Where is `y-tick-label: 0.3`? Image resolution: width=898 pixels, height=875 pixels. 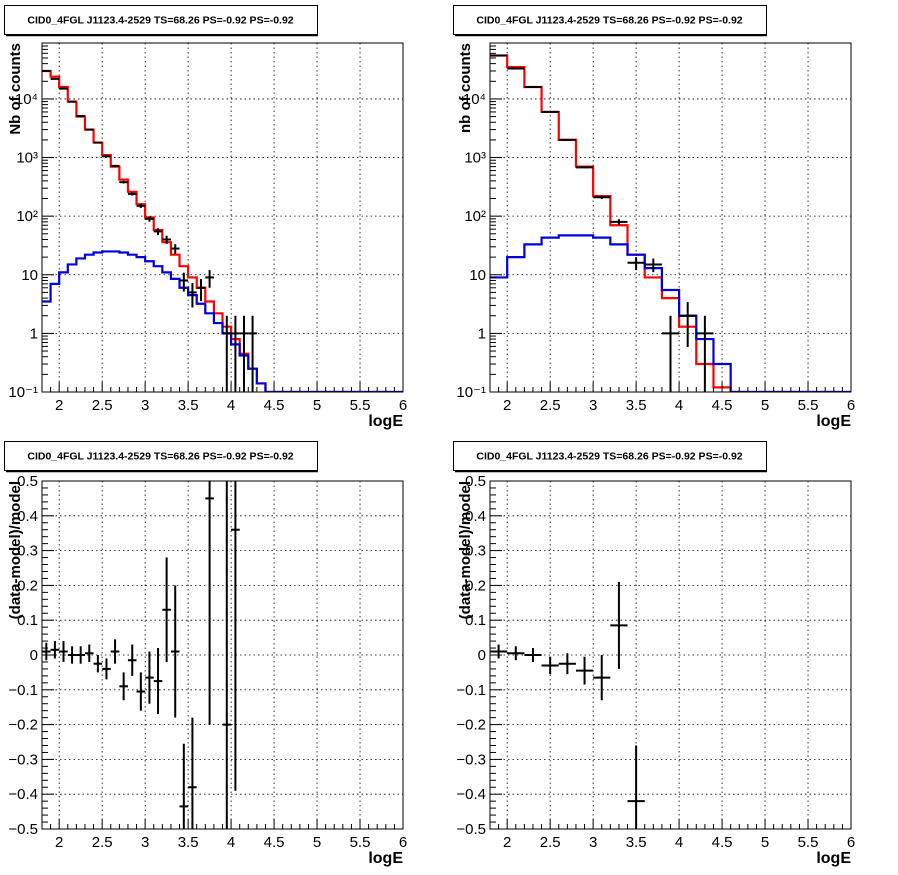 y-tick-label: 0.3 is located at coordinates (475, 551).